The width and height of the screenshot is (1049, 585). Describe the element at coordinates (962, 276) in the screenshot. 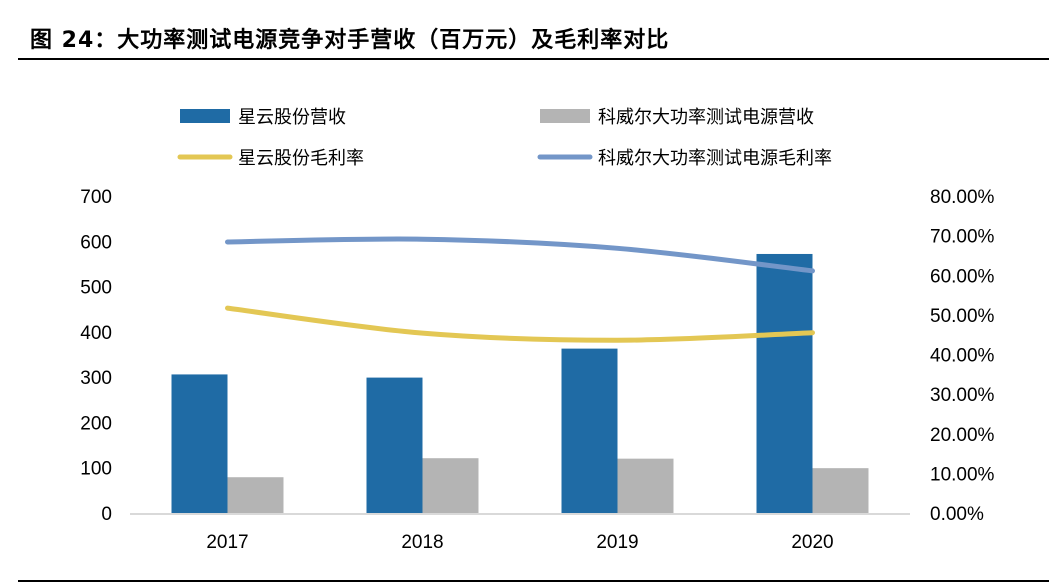

I see `y-right-tick-label: 60.00%` at that location.